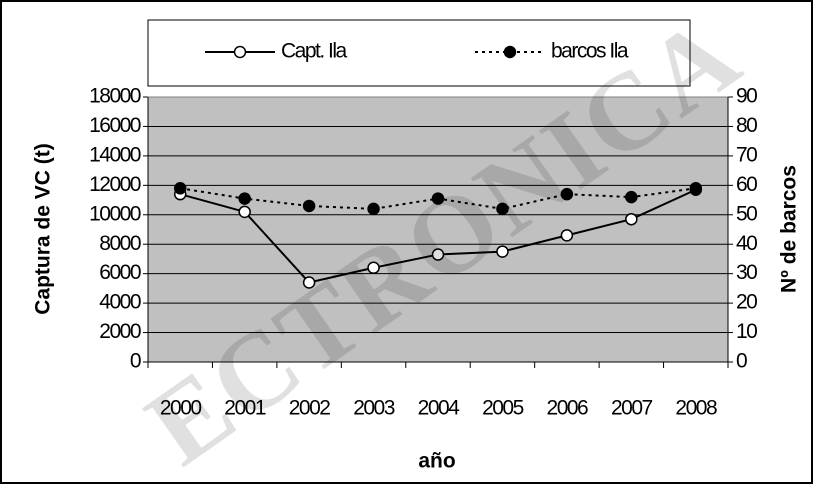 This screenshot has height=484, width=813. Describe the element at coordinates (746, 125) in the screenshot. I see `y2-tick-label: 80` at that location.